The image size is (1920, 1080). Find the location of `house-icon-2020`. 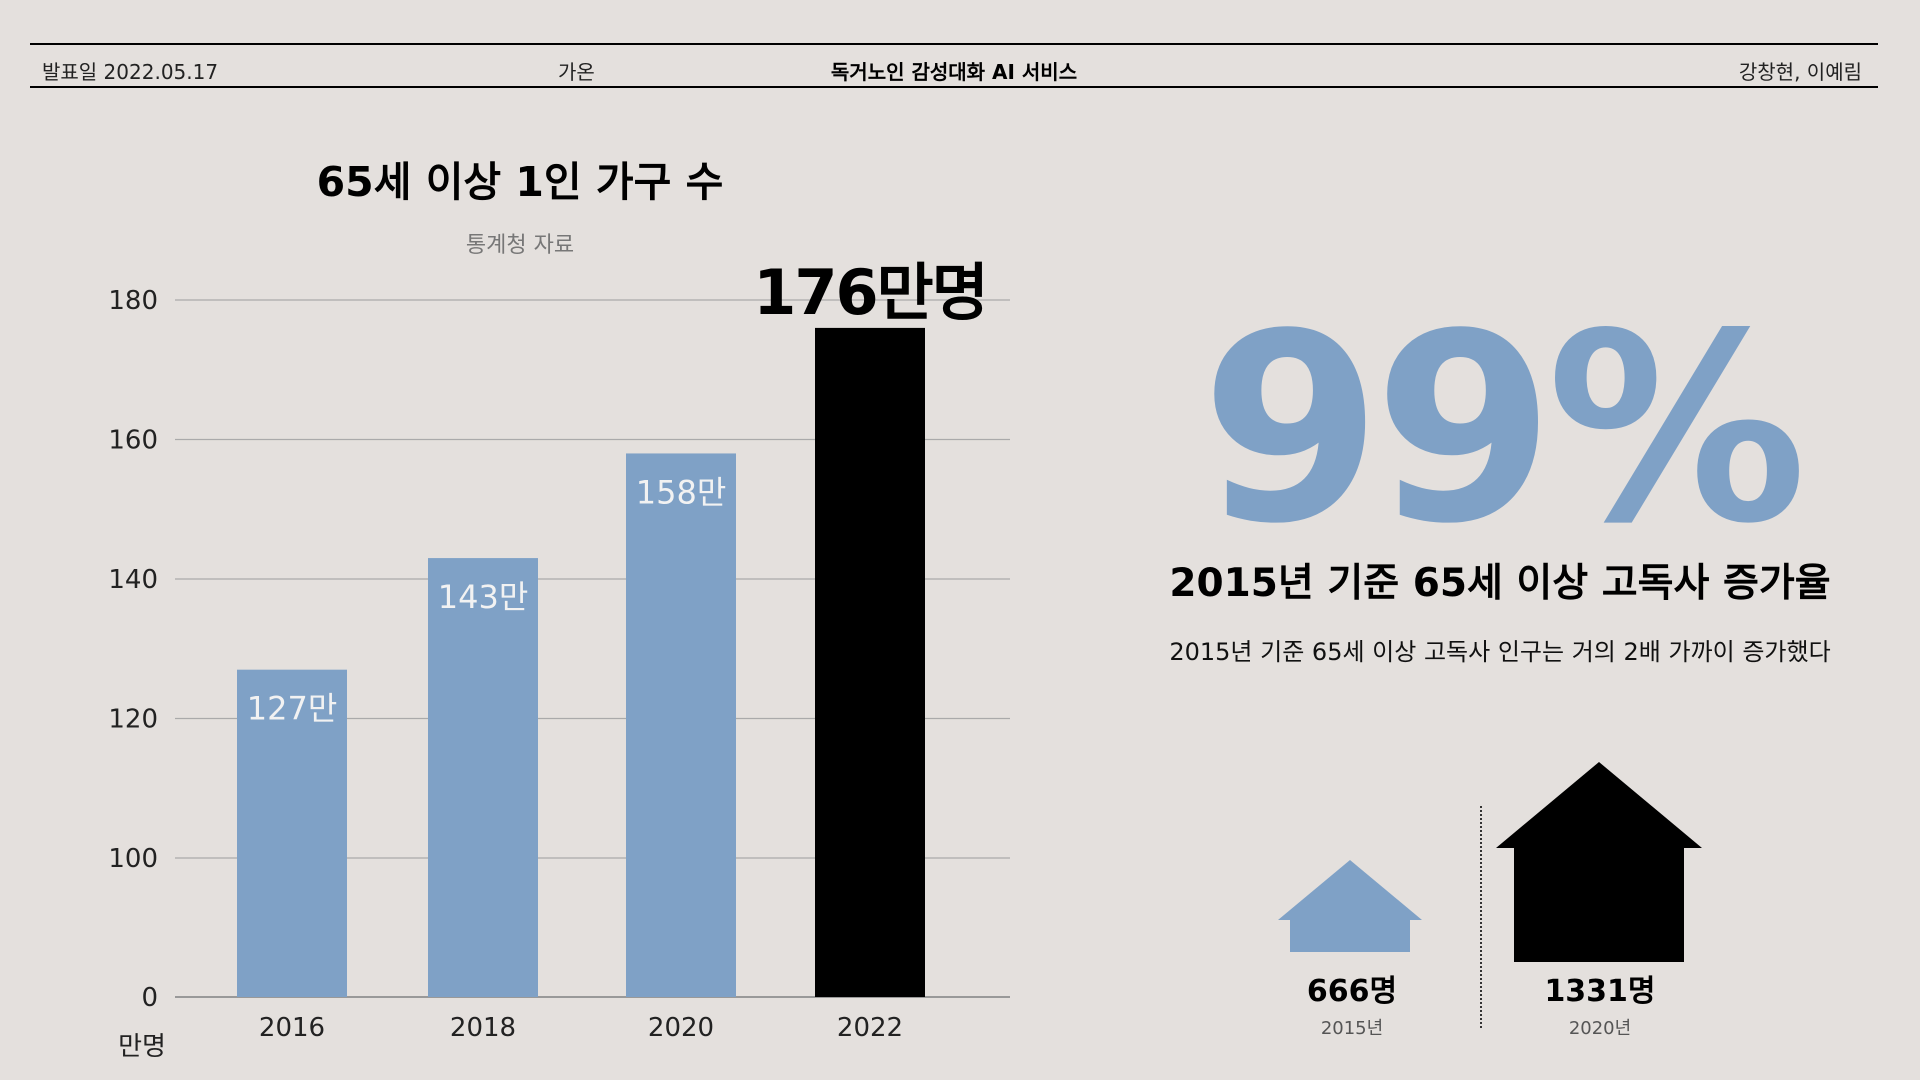

house-icon-2020 is located at coordinates (1599, 862).